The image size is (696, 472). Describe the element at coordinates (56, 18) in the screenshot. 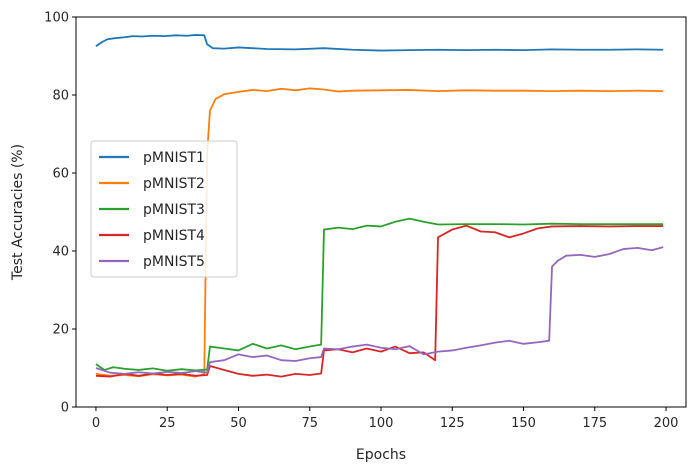

I see `y-tick-label: 100` at that location.